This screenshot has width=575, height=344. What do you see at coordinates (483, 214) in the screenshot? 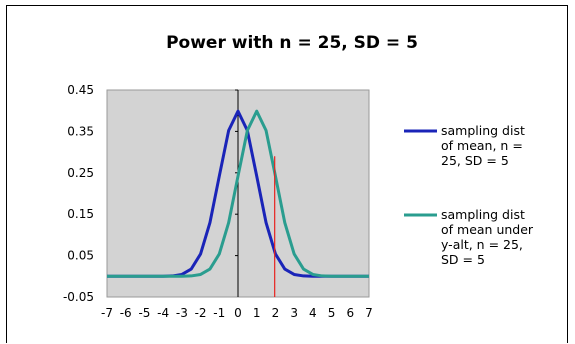
I see `legend-label-2: sampling dist` at bounding box center [483, 214].